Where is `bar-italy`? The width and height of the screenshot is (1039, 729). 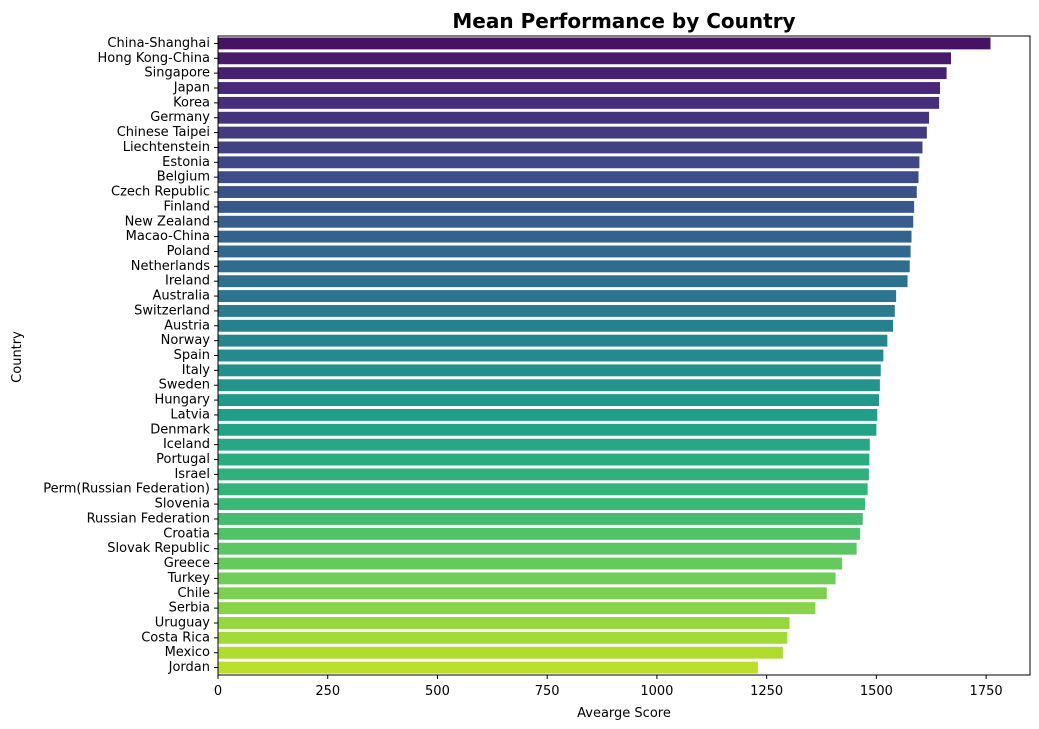
bar-italy is located at coordinates (549, 370).